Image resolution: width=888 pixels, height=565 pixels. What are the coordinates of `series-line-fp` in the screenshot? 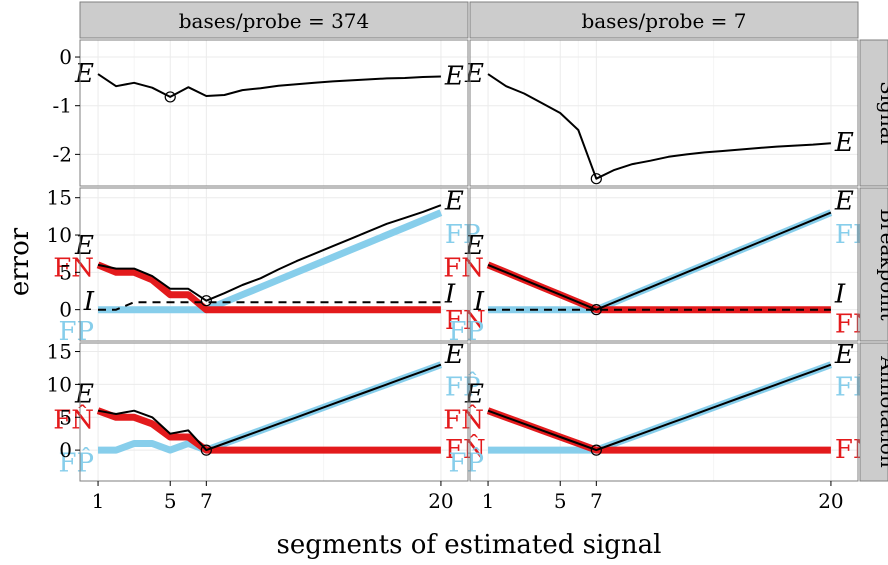 It's located at (270, 261).